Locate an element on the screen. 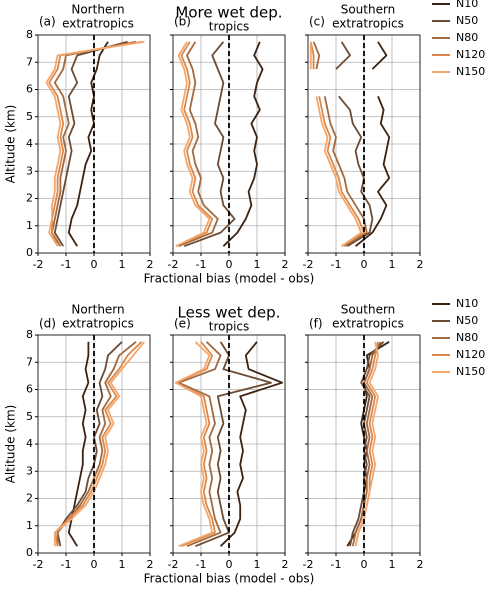 The image size is (500, 590). legend-label: N120 is located at coordinates (470, 54).